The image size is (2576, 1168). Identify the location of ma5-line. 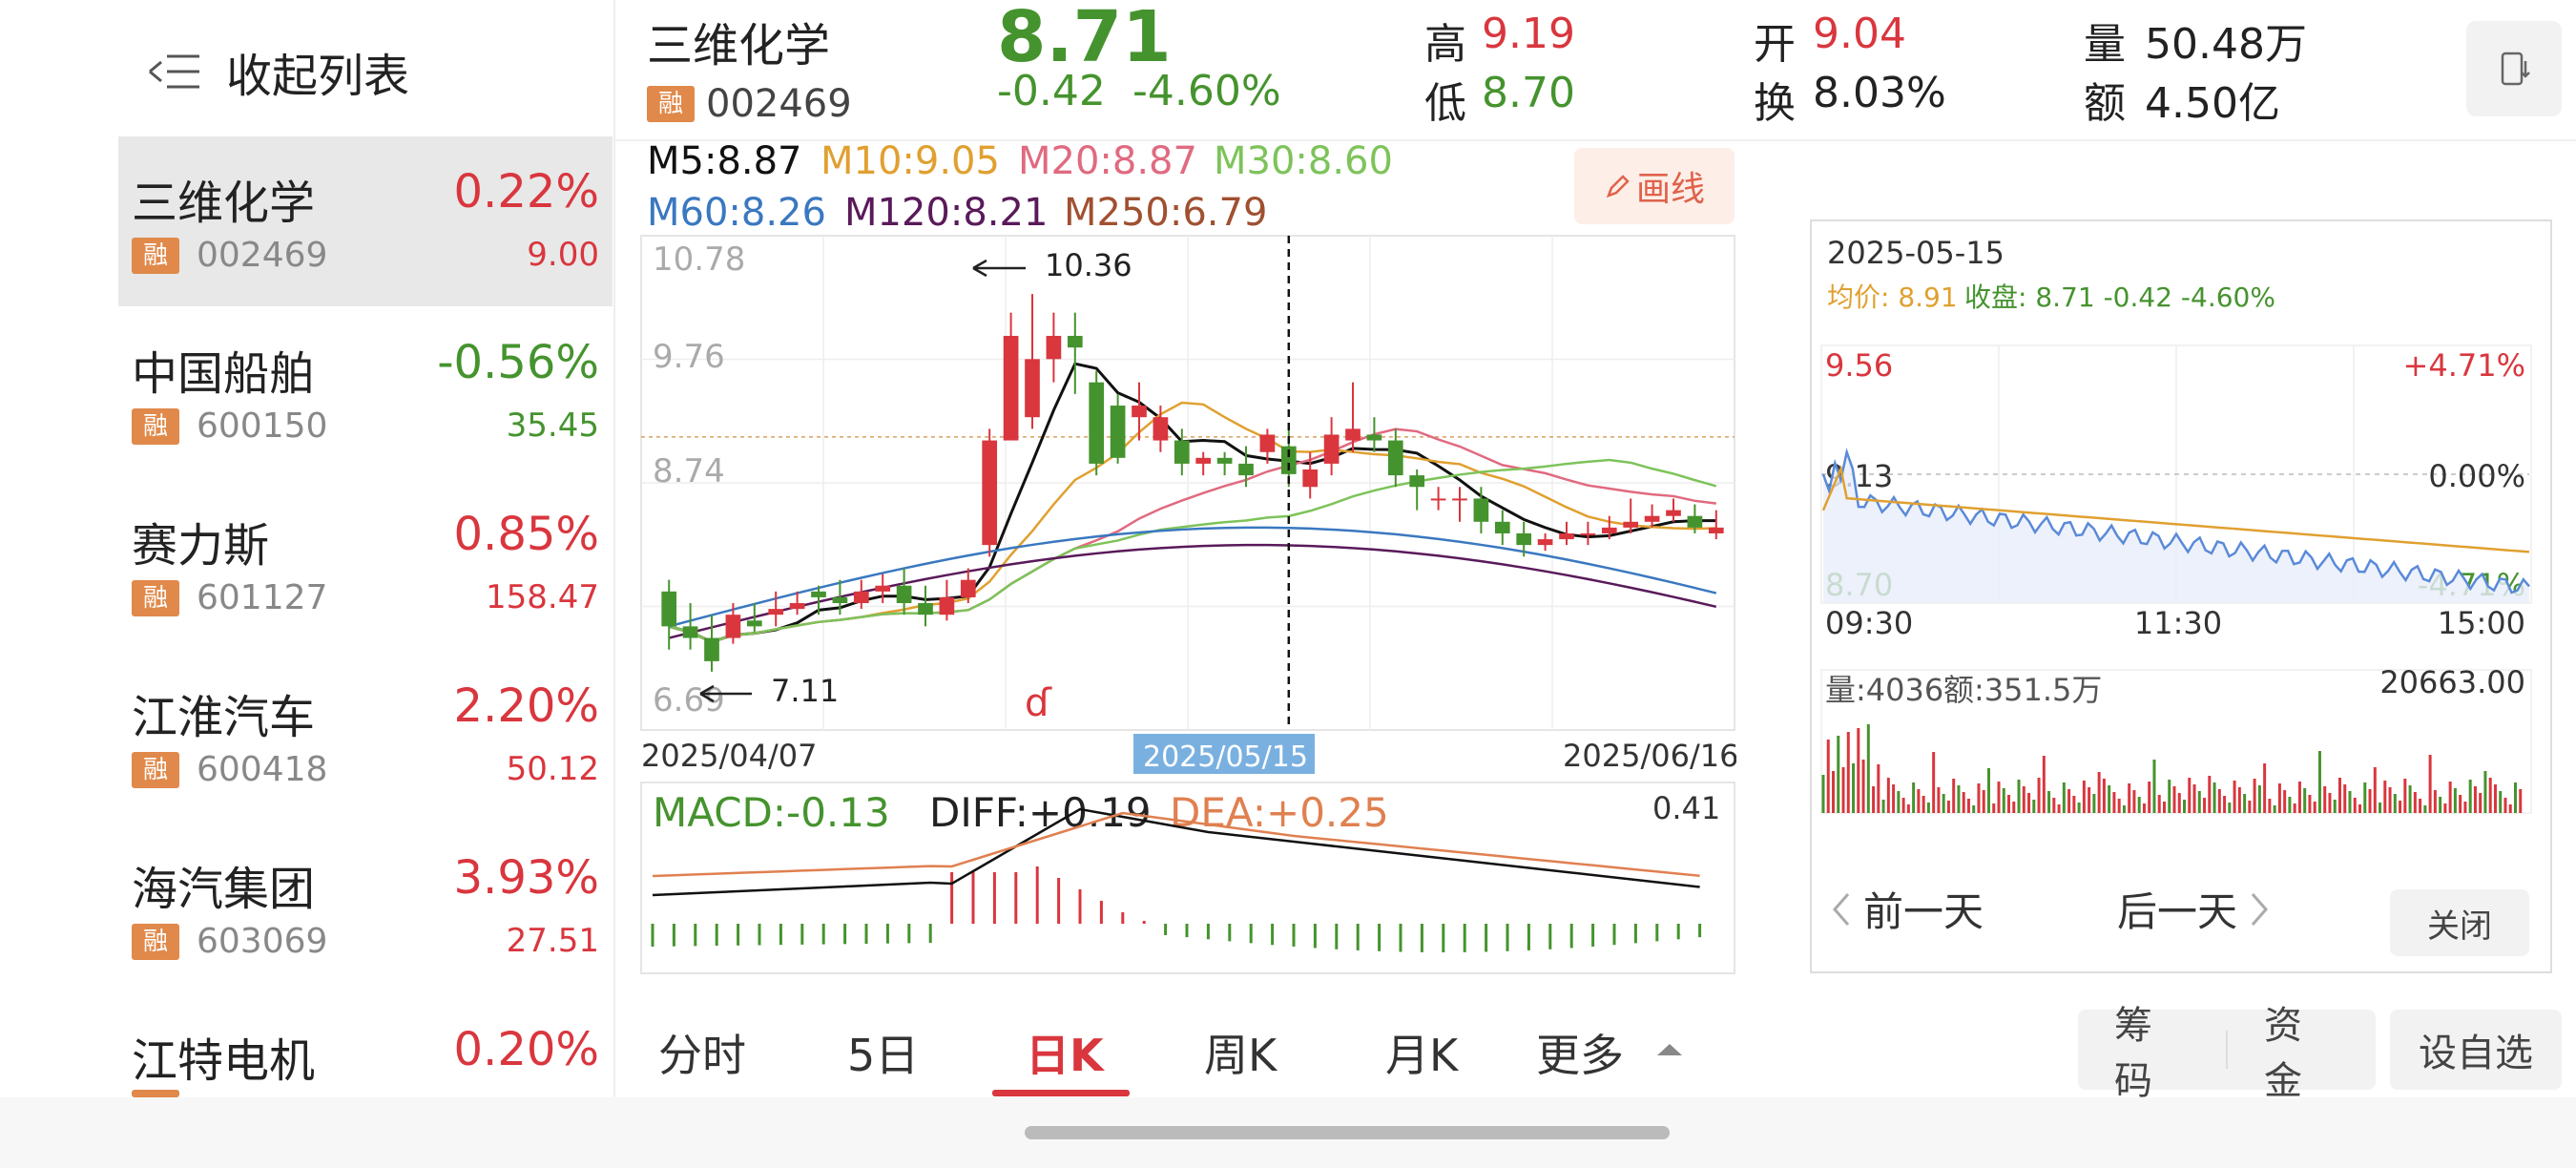
(1192, 503).